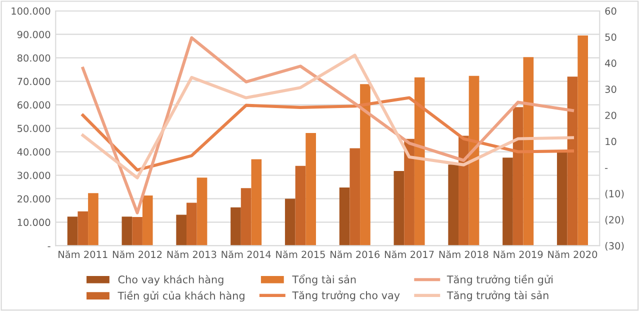 The height and width of the screenshot is (311, 640). Describe the element at coordinates (614, 194) in the screenshot. I see `y2-tick-label: (10)` at that location.